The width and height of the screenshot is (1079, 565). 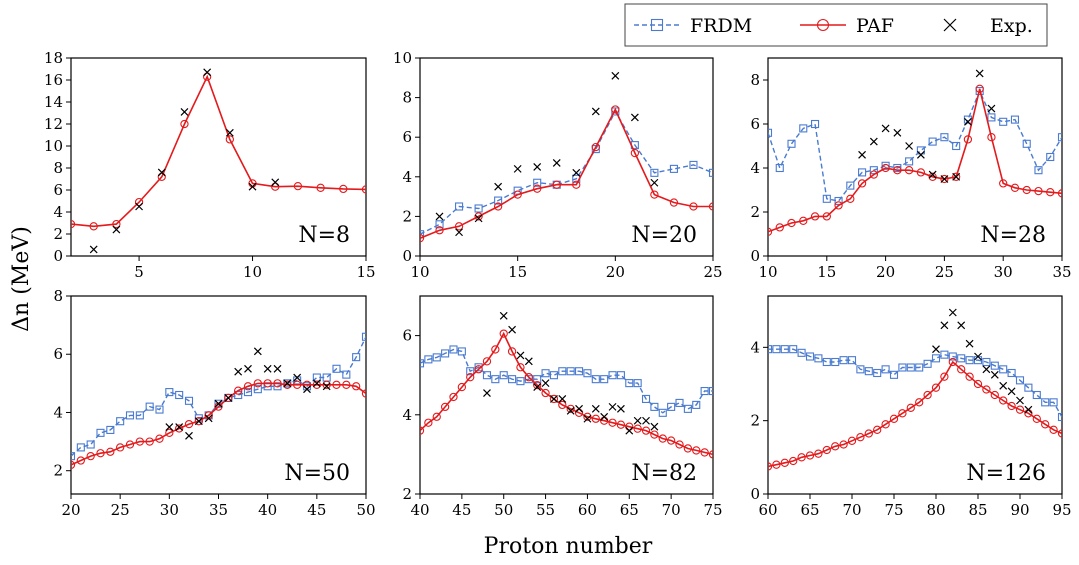 What do you see at coordinates (809, 510) in the screenshot?
I see `panel-n-126-x-tick-label: 65` at bounding box center [809, 510].